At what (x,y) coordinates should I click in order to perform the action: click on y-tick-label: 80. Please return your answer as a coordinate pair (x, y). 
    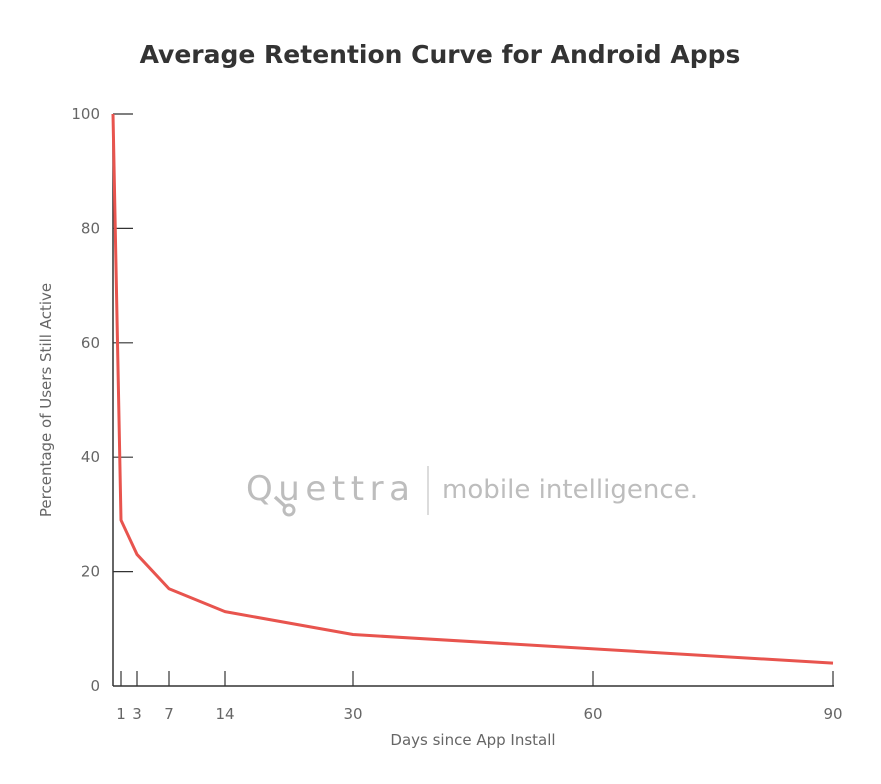
    Looking at the image, I should click on (90, 228).